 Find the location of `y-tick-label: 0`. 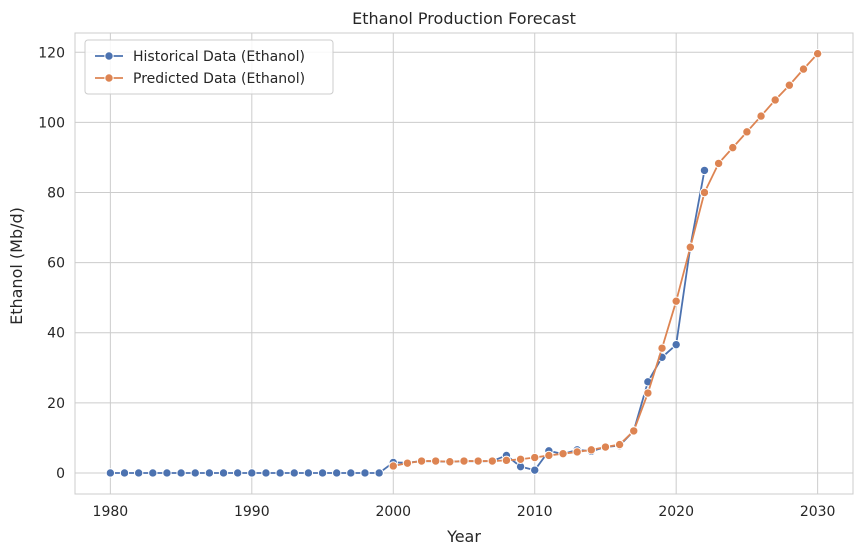

y-tick-label: 0 is located at coordinates (60, 474).